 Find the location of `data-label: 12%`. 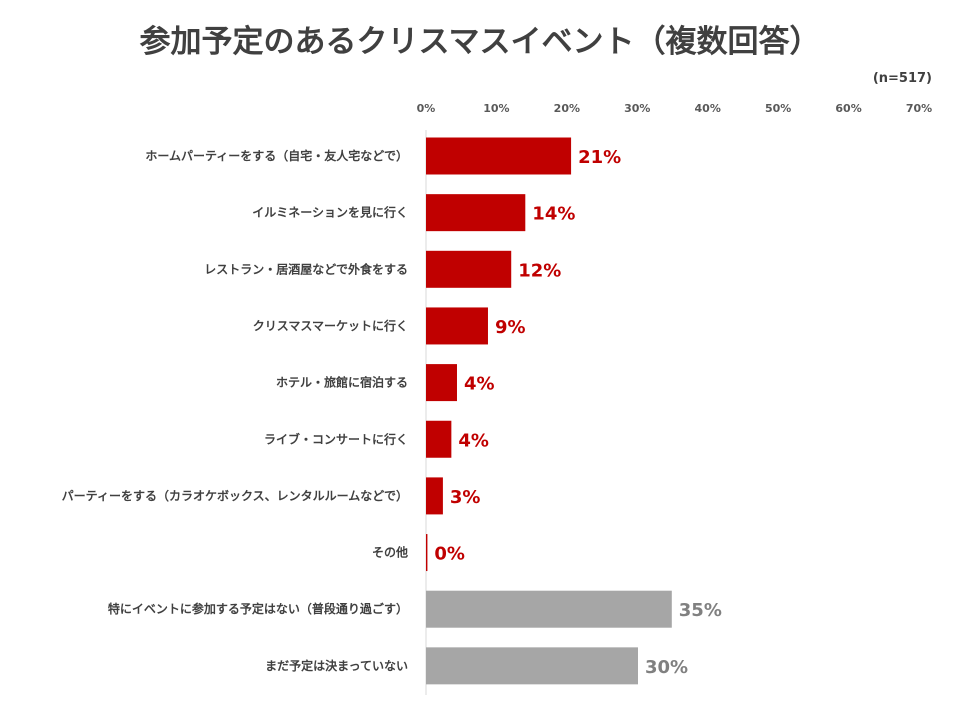

data-label: 12% is located at coordinates (539, 270).